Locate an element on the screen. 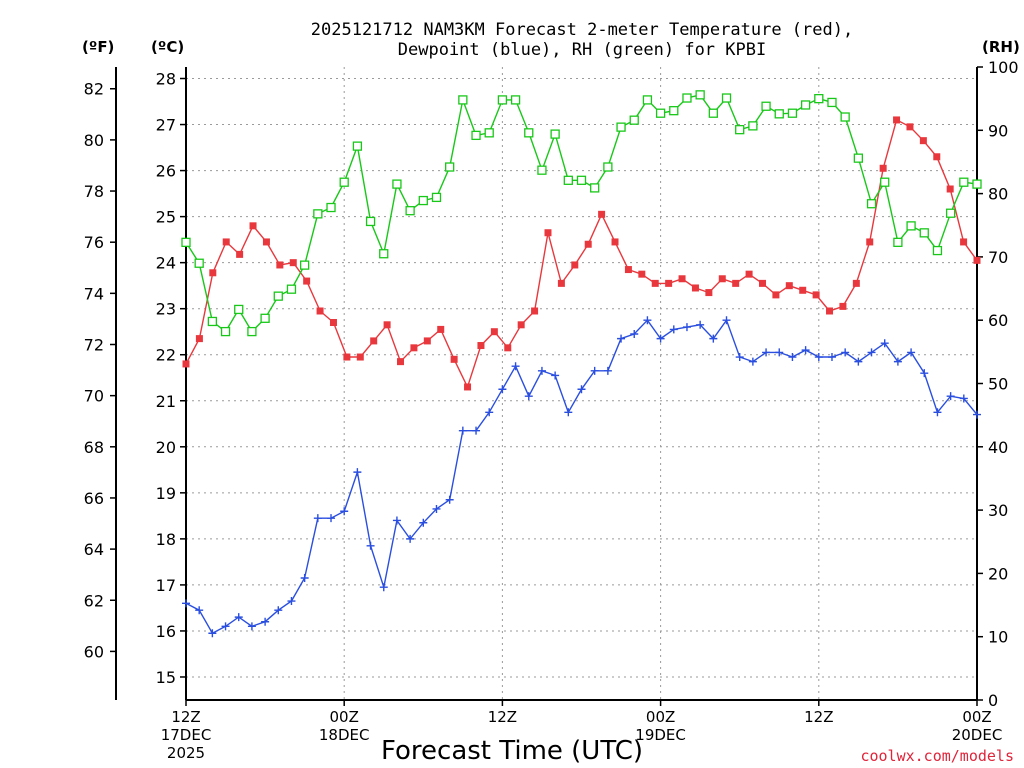 The height and width of the screenshot is (768, 1024). fahrenheit-tick-label: 68 is located at coordinates (94, 447).